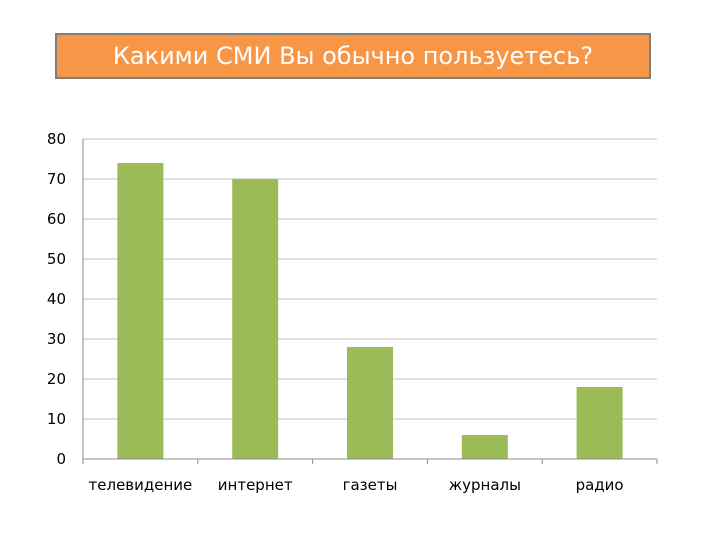 The image size is (720, 540). Describe the element at coordinates (600, 485) in the screenshot. I see `x-category-label: радио` at that location.